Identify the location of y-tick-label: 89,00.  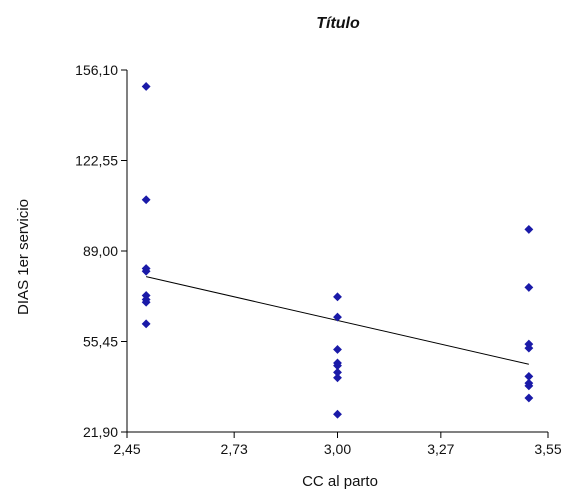
(100, 251).